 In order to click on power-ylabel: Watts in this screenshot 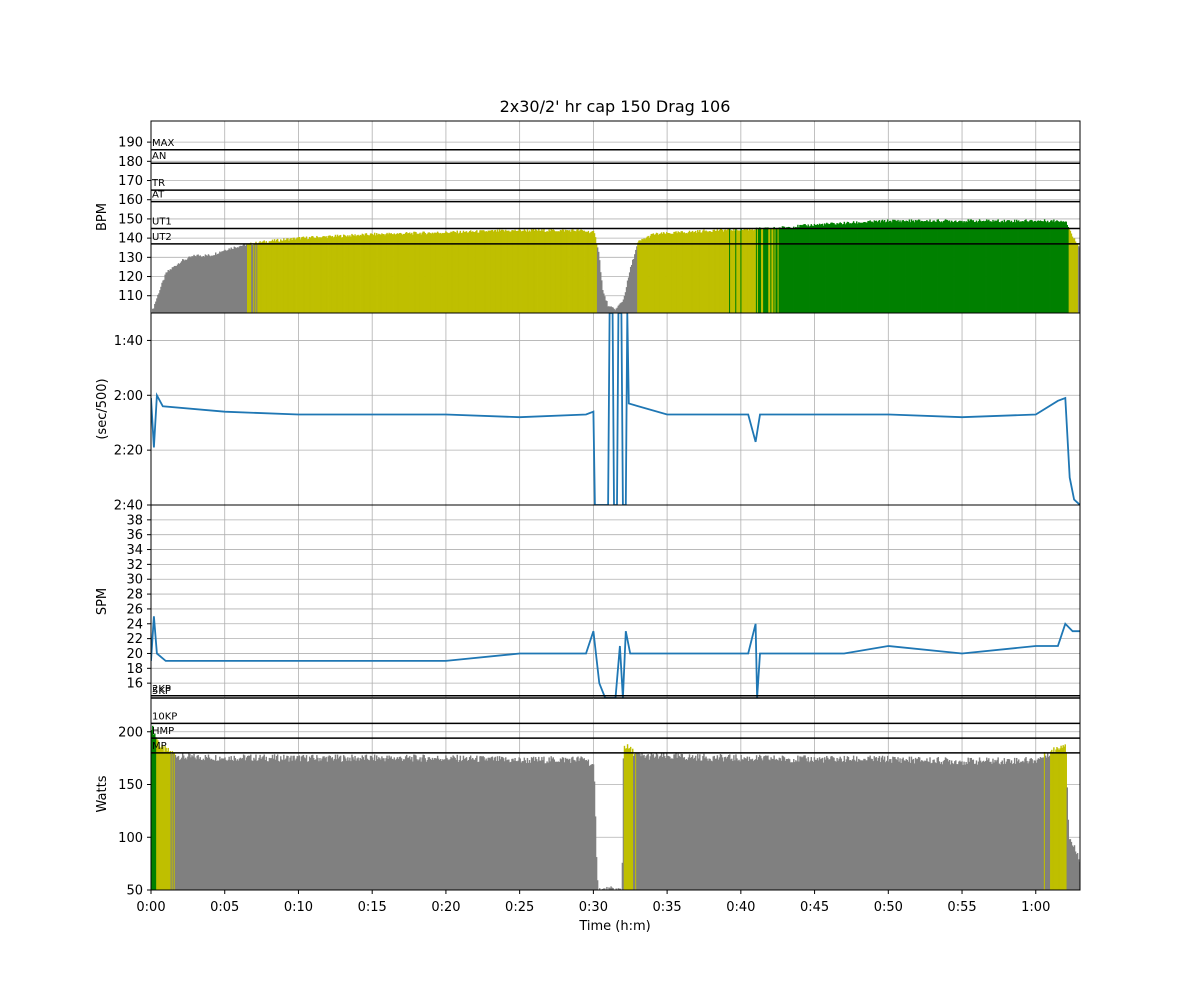, I will do `click(102, 793)`.